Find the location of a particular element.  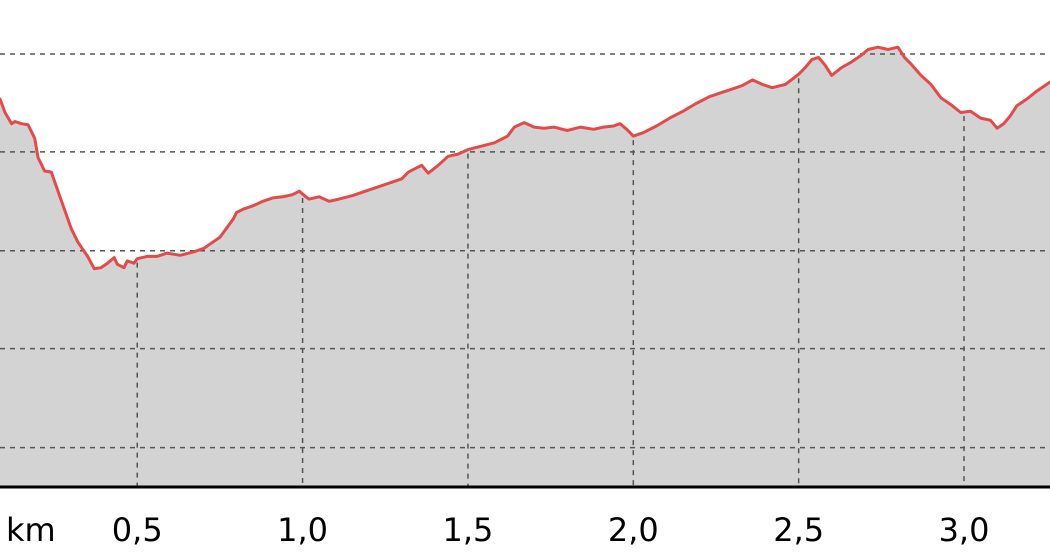

x-tick-label-0,5: 0,5 is located at coordinates (137, 530).